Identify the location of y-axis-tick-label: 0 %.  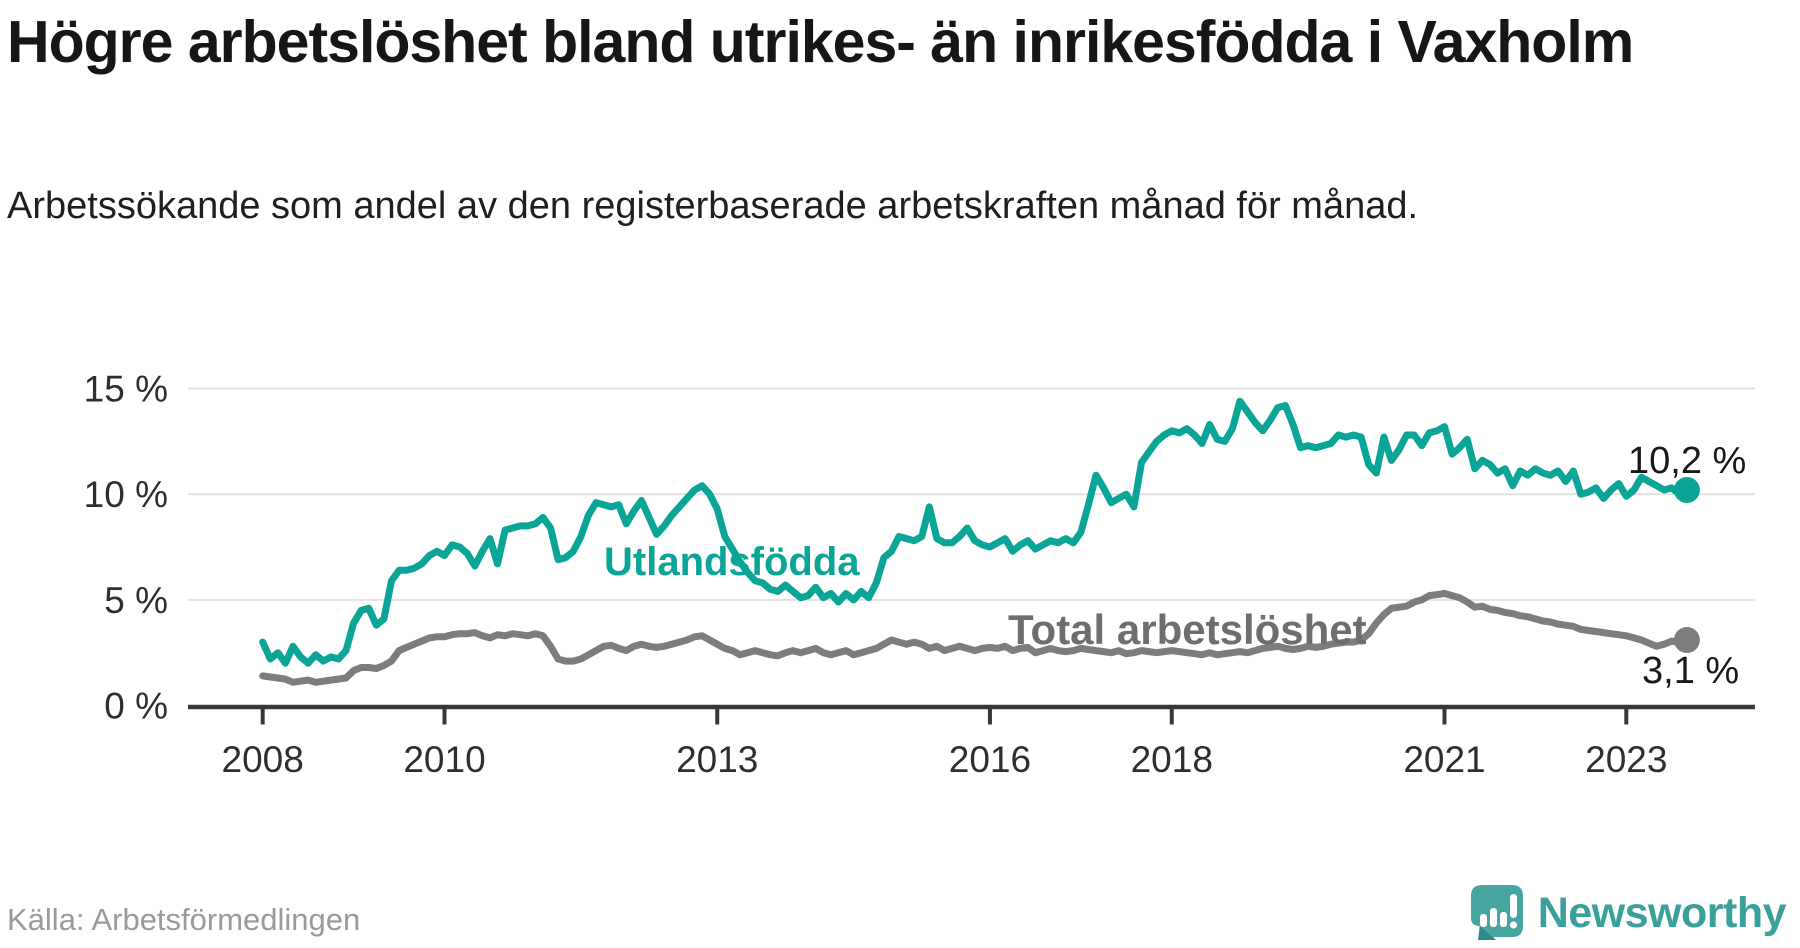
(136, 706).